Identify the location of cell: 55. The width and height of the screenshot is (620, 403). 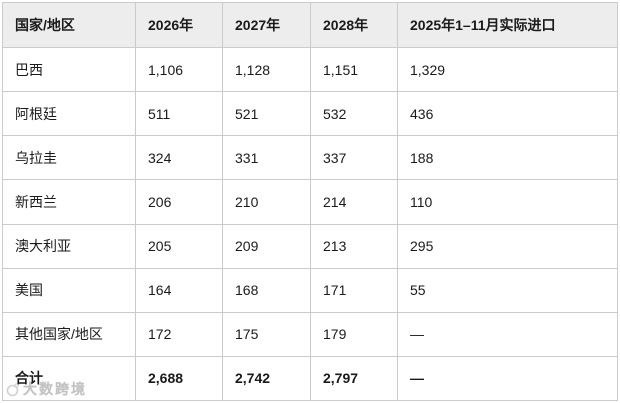
(507, 290).